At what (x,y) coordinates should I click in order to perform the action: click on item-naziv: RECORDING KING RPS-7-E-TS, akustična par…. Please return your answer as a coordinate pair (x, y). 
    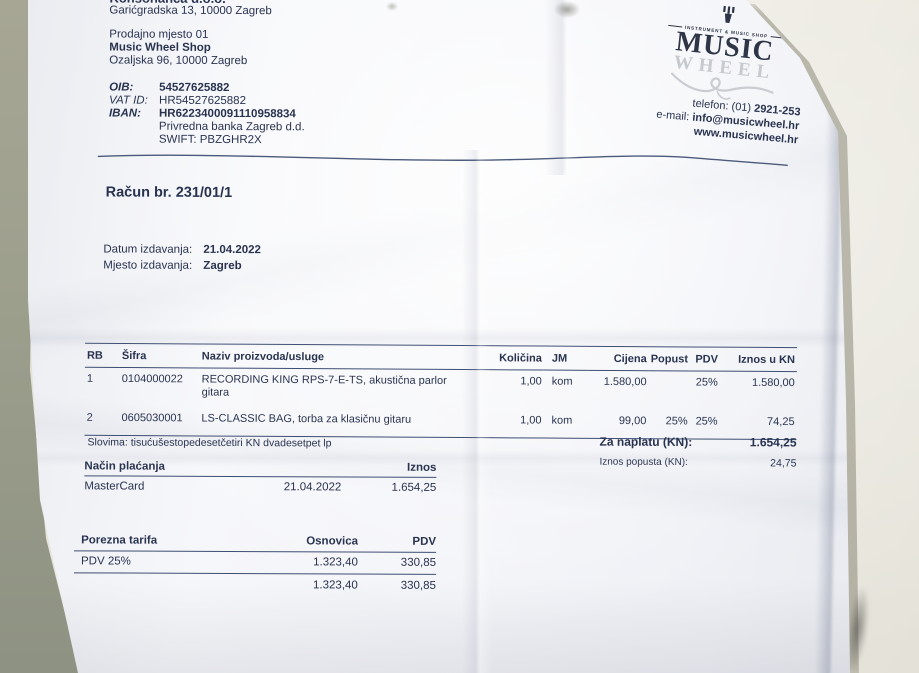
    Looking at the image, I should click on (324, 386).